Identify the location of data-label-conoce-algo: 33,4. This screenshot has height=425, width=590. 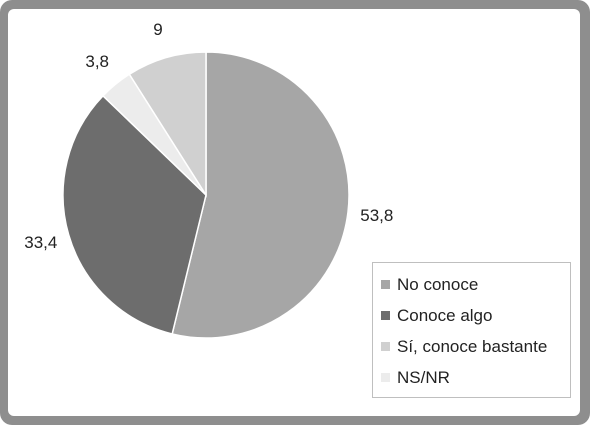
(41, 242).